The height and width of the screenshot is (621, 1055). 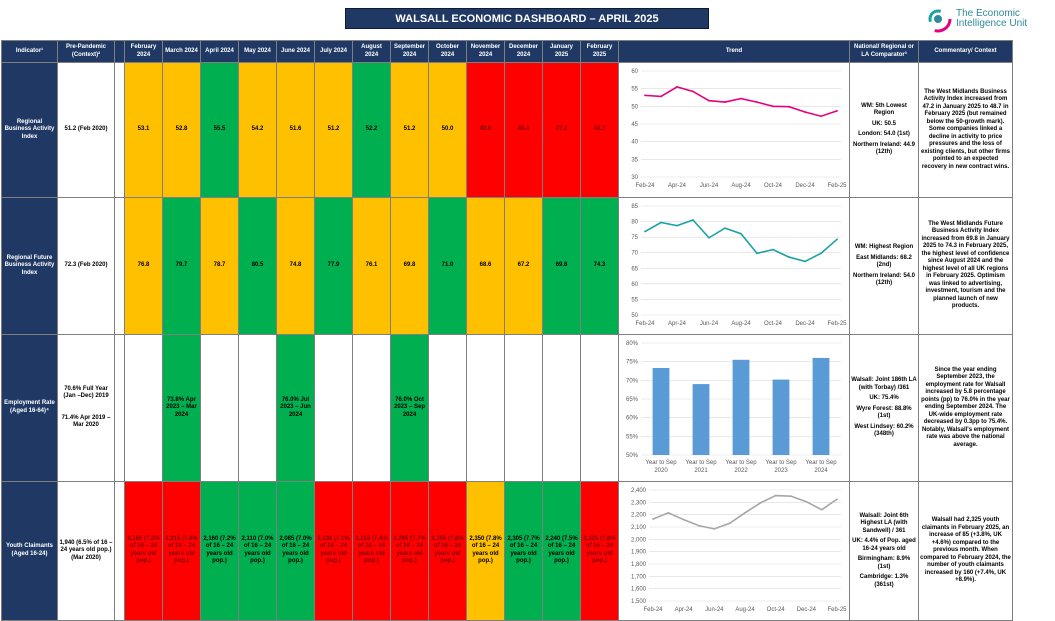 I want to click on prepandemic-value: 51.2 (Feb 2020), so click(x=86, y=130).